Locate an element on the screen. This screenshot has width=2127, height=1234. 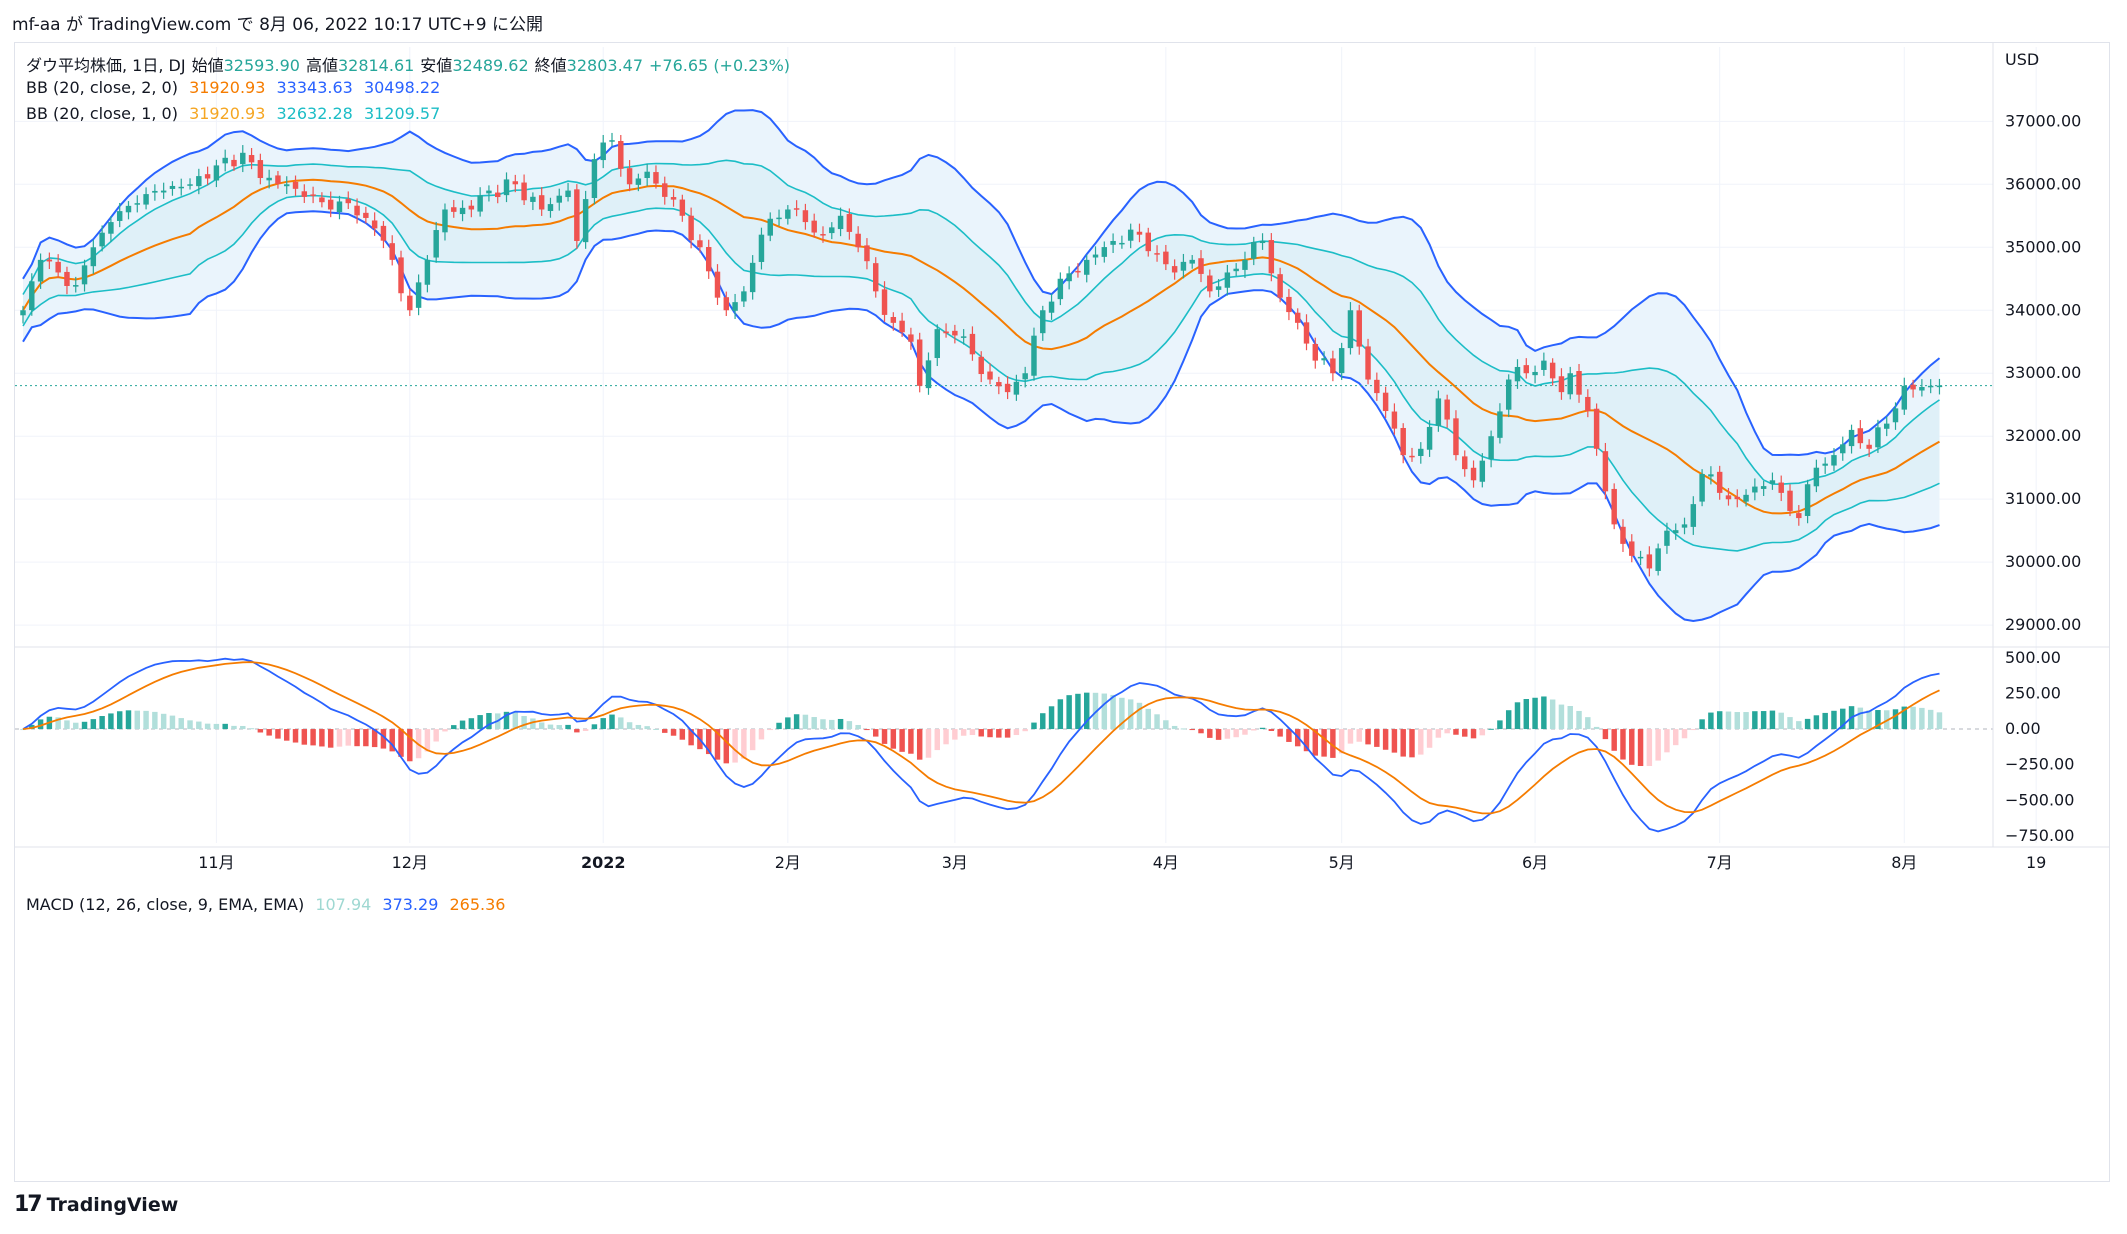
high-value: 32814.61 is located at coordinates (376, 65).